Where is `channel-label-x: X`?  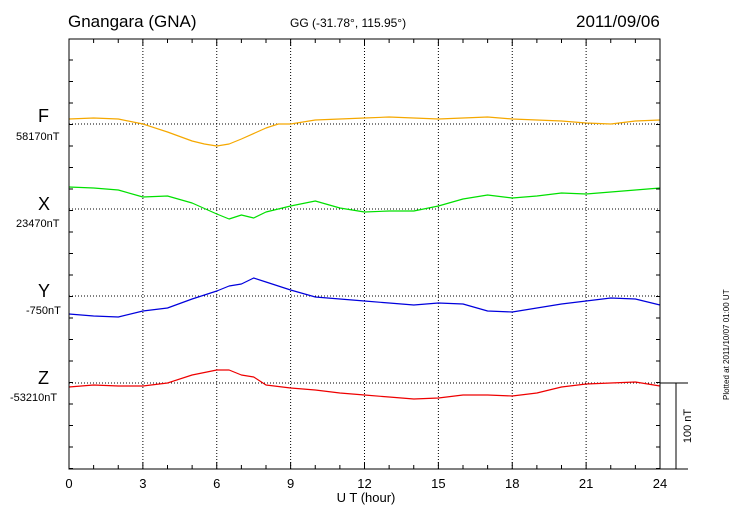 channel-label-x: X is located at coordinates (44, 204).